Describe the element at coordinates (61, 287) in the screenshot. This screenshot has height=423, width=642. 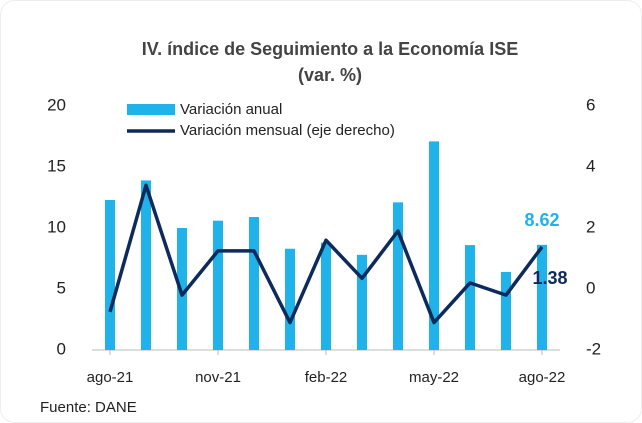
I see `y-tick-label: 5` at that location.